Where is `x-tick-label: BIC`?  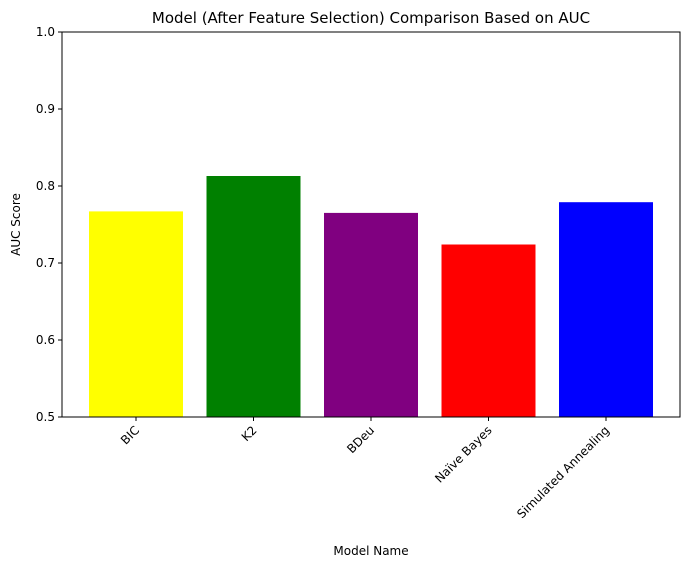
x-tick-label: BIC is located at coordinates (130, 435).